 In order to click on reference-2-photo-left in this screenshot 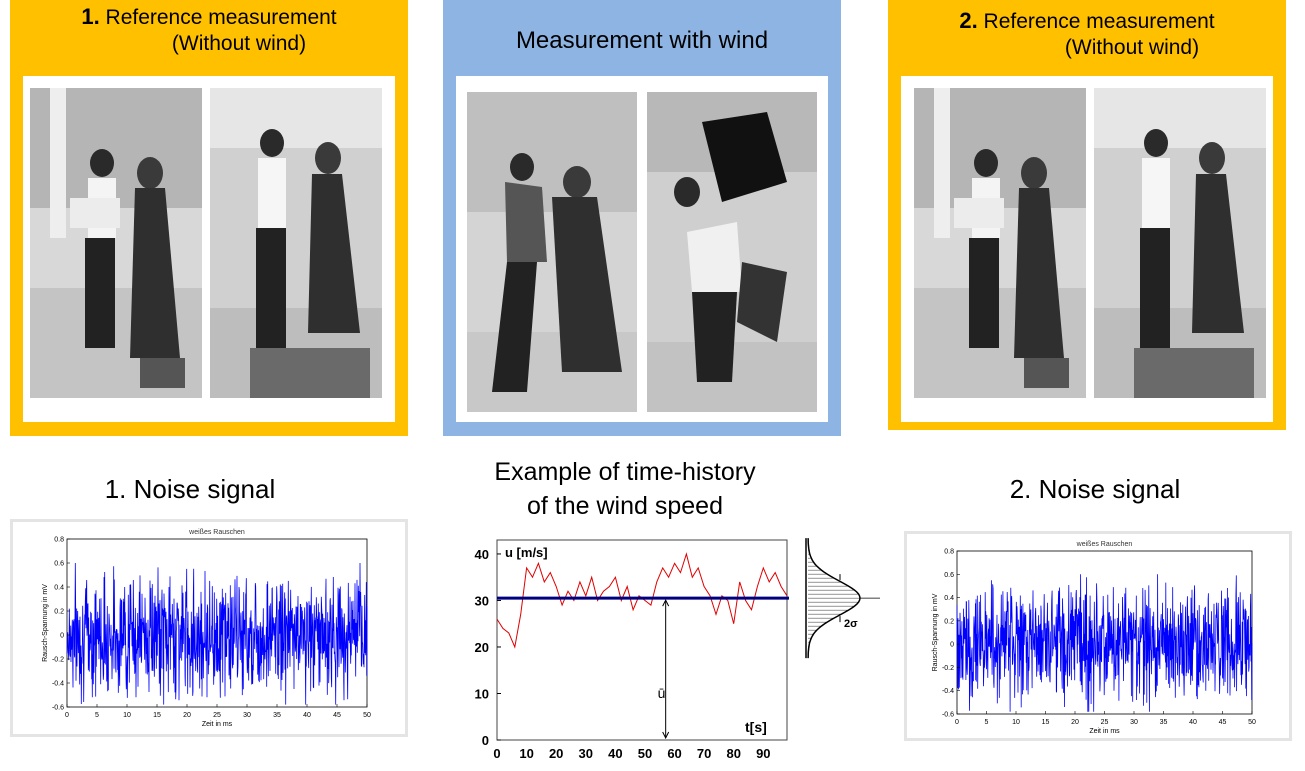, I will do `click(1000, 243)`.